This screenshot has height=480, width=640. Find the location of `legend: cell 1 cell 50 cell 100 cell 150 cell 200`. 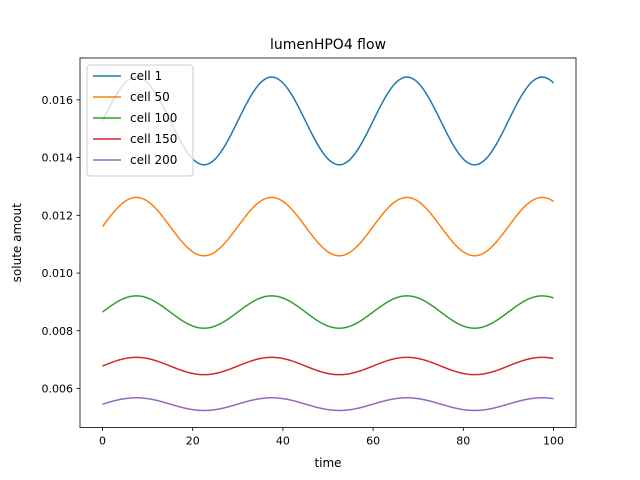

legend: cell 1 cell 50 cell 100 cell 150 cell 200 is located at coordinates (140, 120).